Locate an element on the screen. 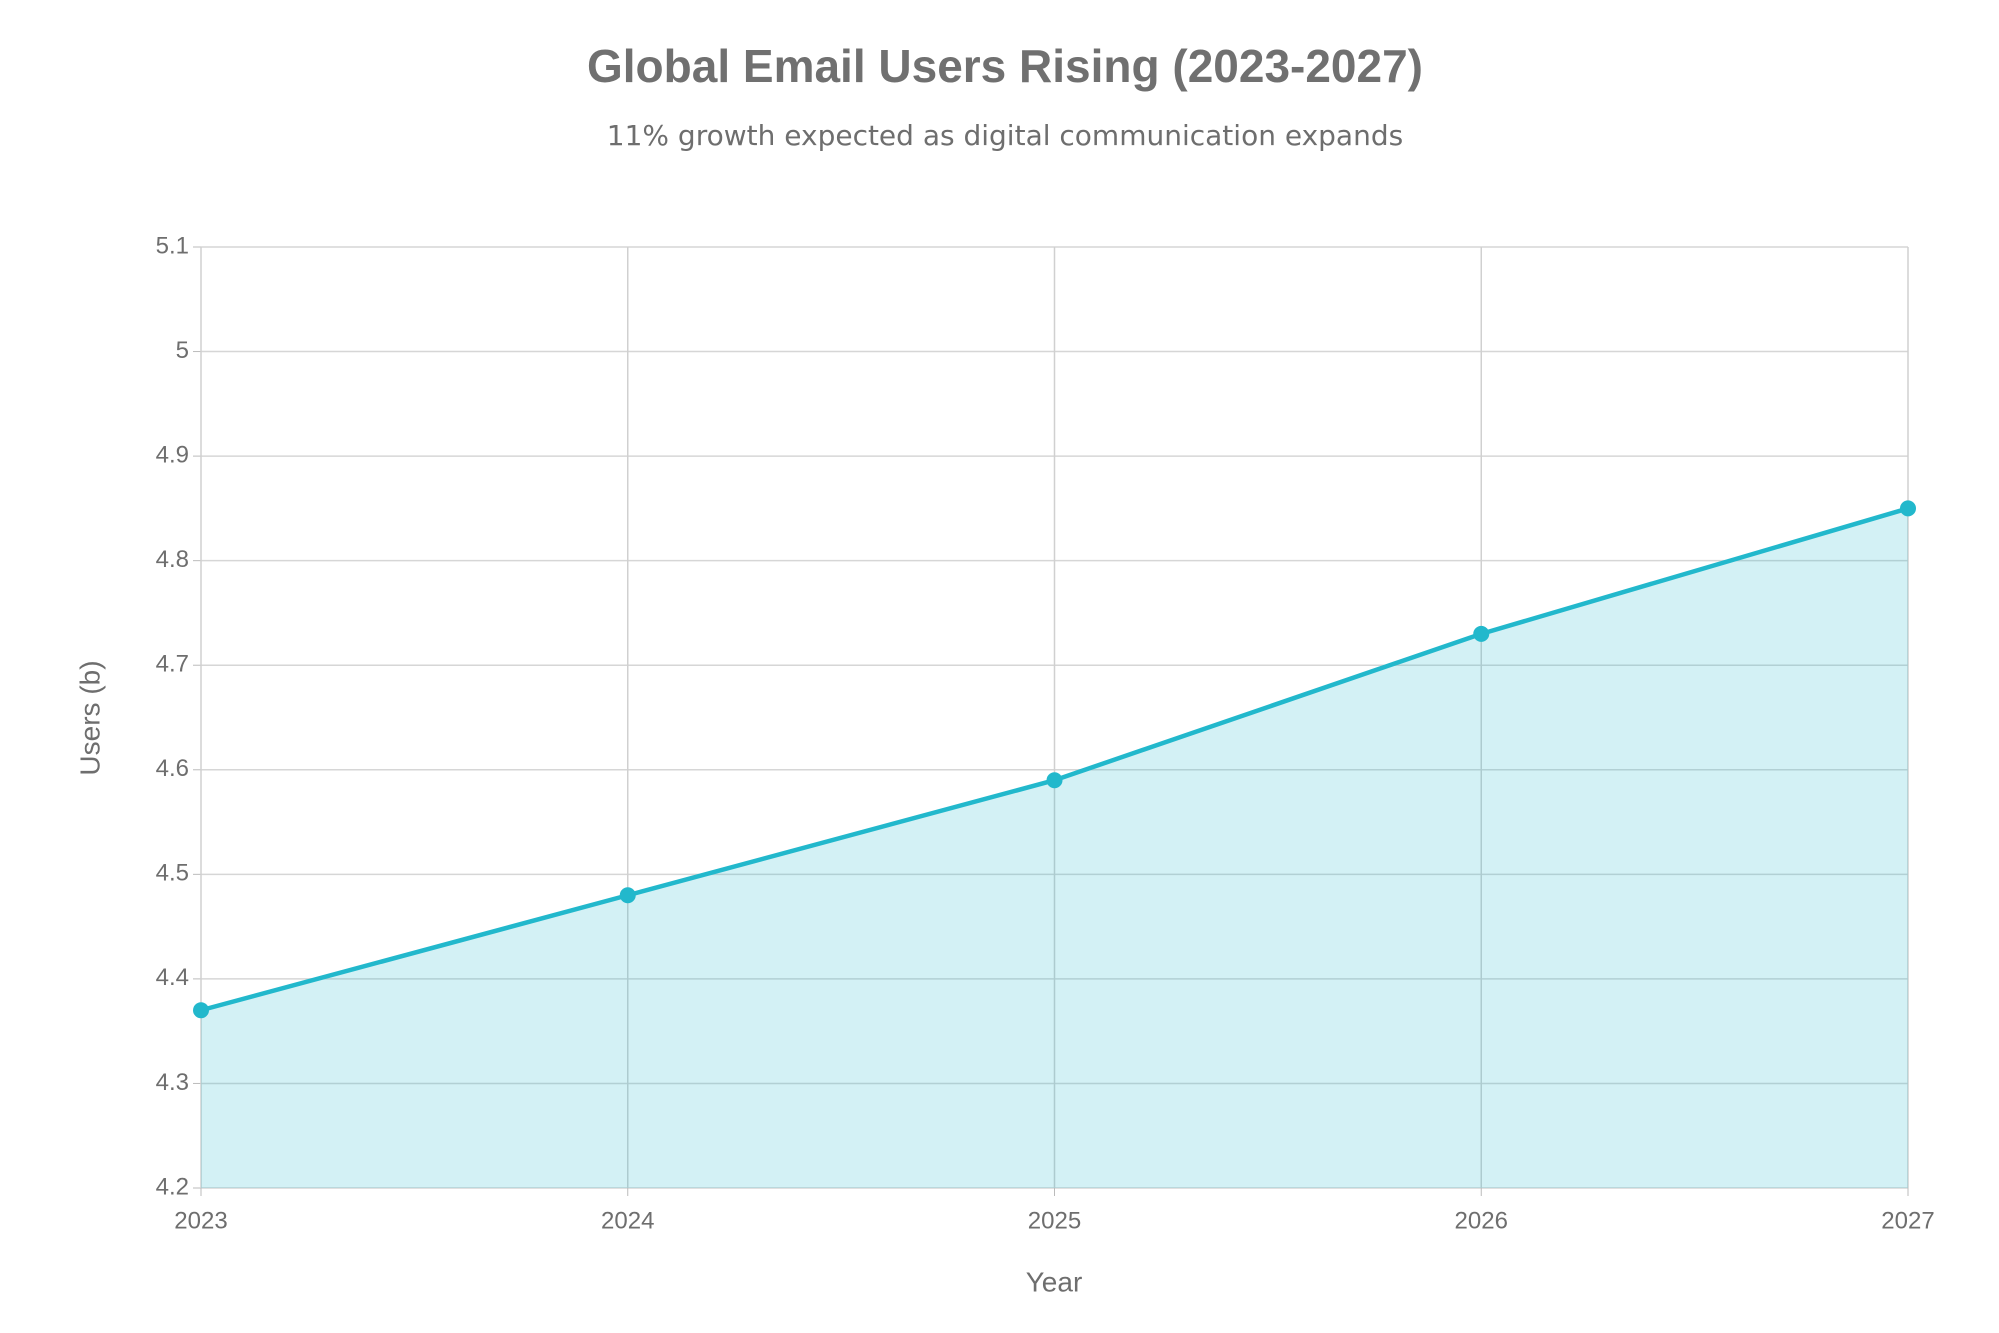 The image size is (1999, 1333). y-tick-label: 4.8 is located at coordinates (172, 559).